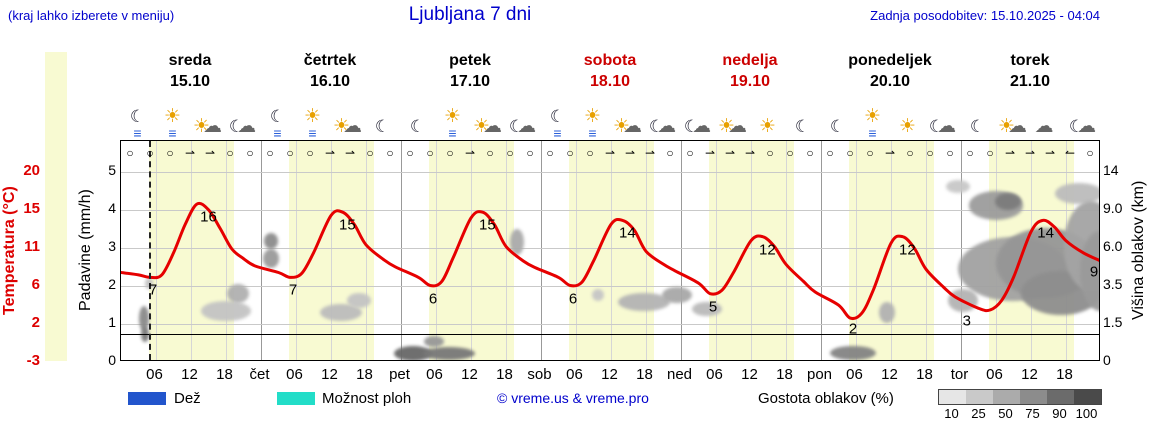 This screenshot has width=1152, height=443. I want to click on weather-icon: ☾ ≡, so click(137, 119).